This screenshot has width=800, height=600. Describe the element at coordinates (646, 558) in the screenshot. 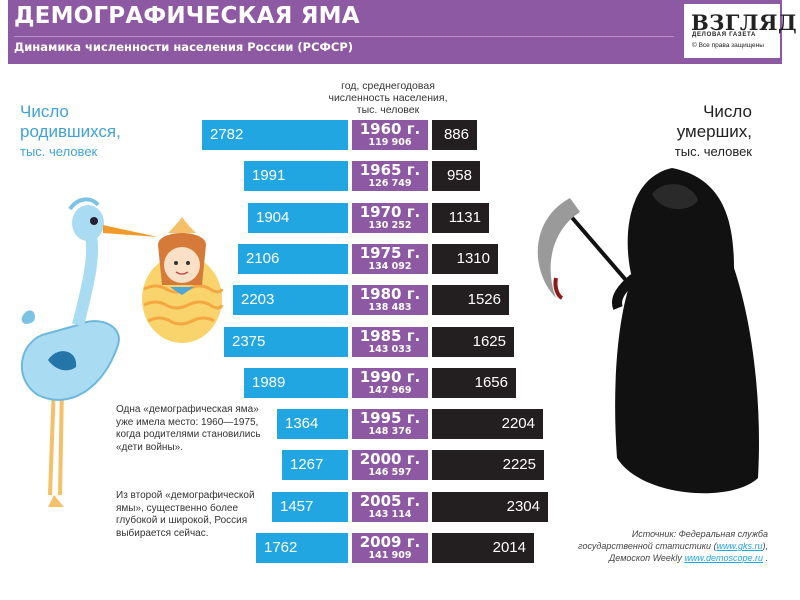

I see `source-line3-text: Демоскоп Weekly` at that location.